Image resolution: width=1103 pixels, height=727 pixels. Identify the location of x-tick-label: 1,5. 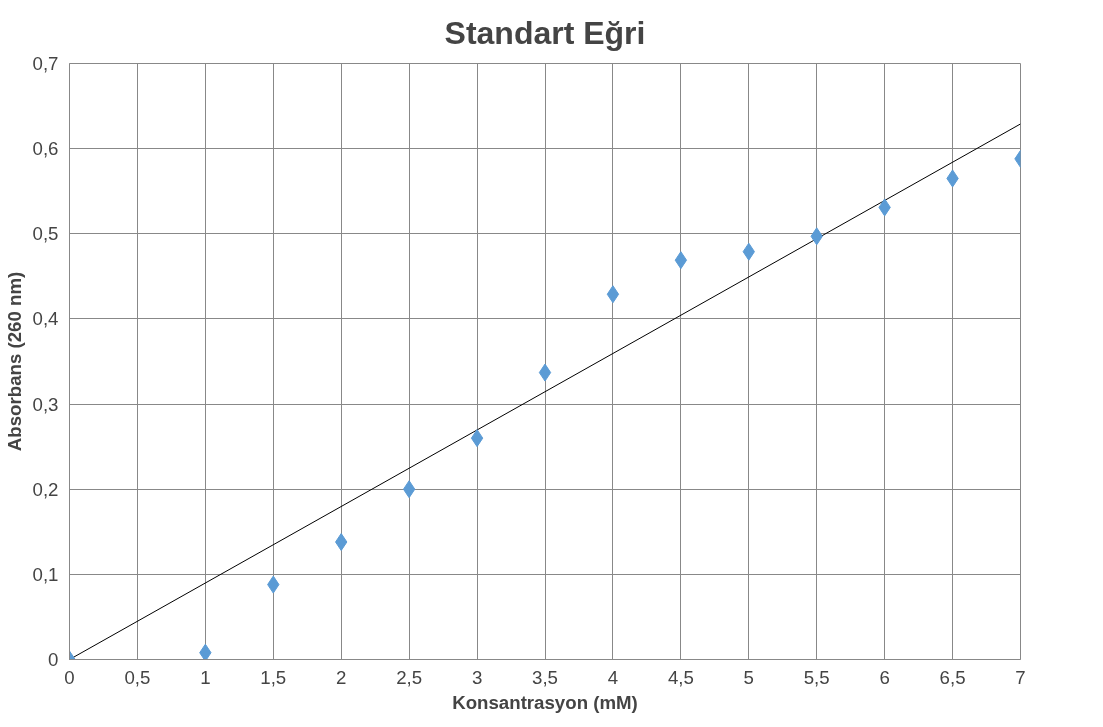
(273, 677).